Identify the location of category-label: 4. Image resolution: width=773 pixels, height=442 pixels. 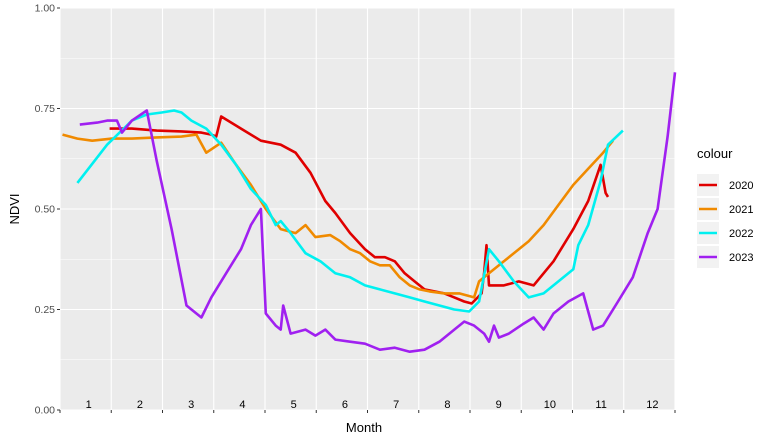
(242, 405).